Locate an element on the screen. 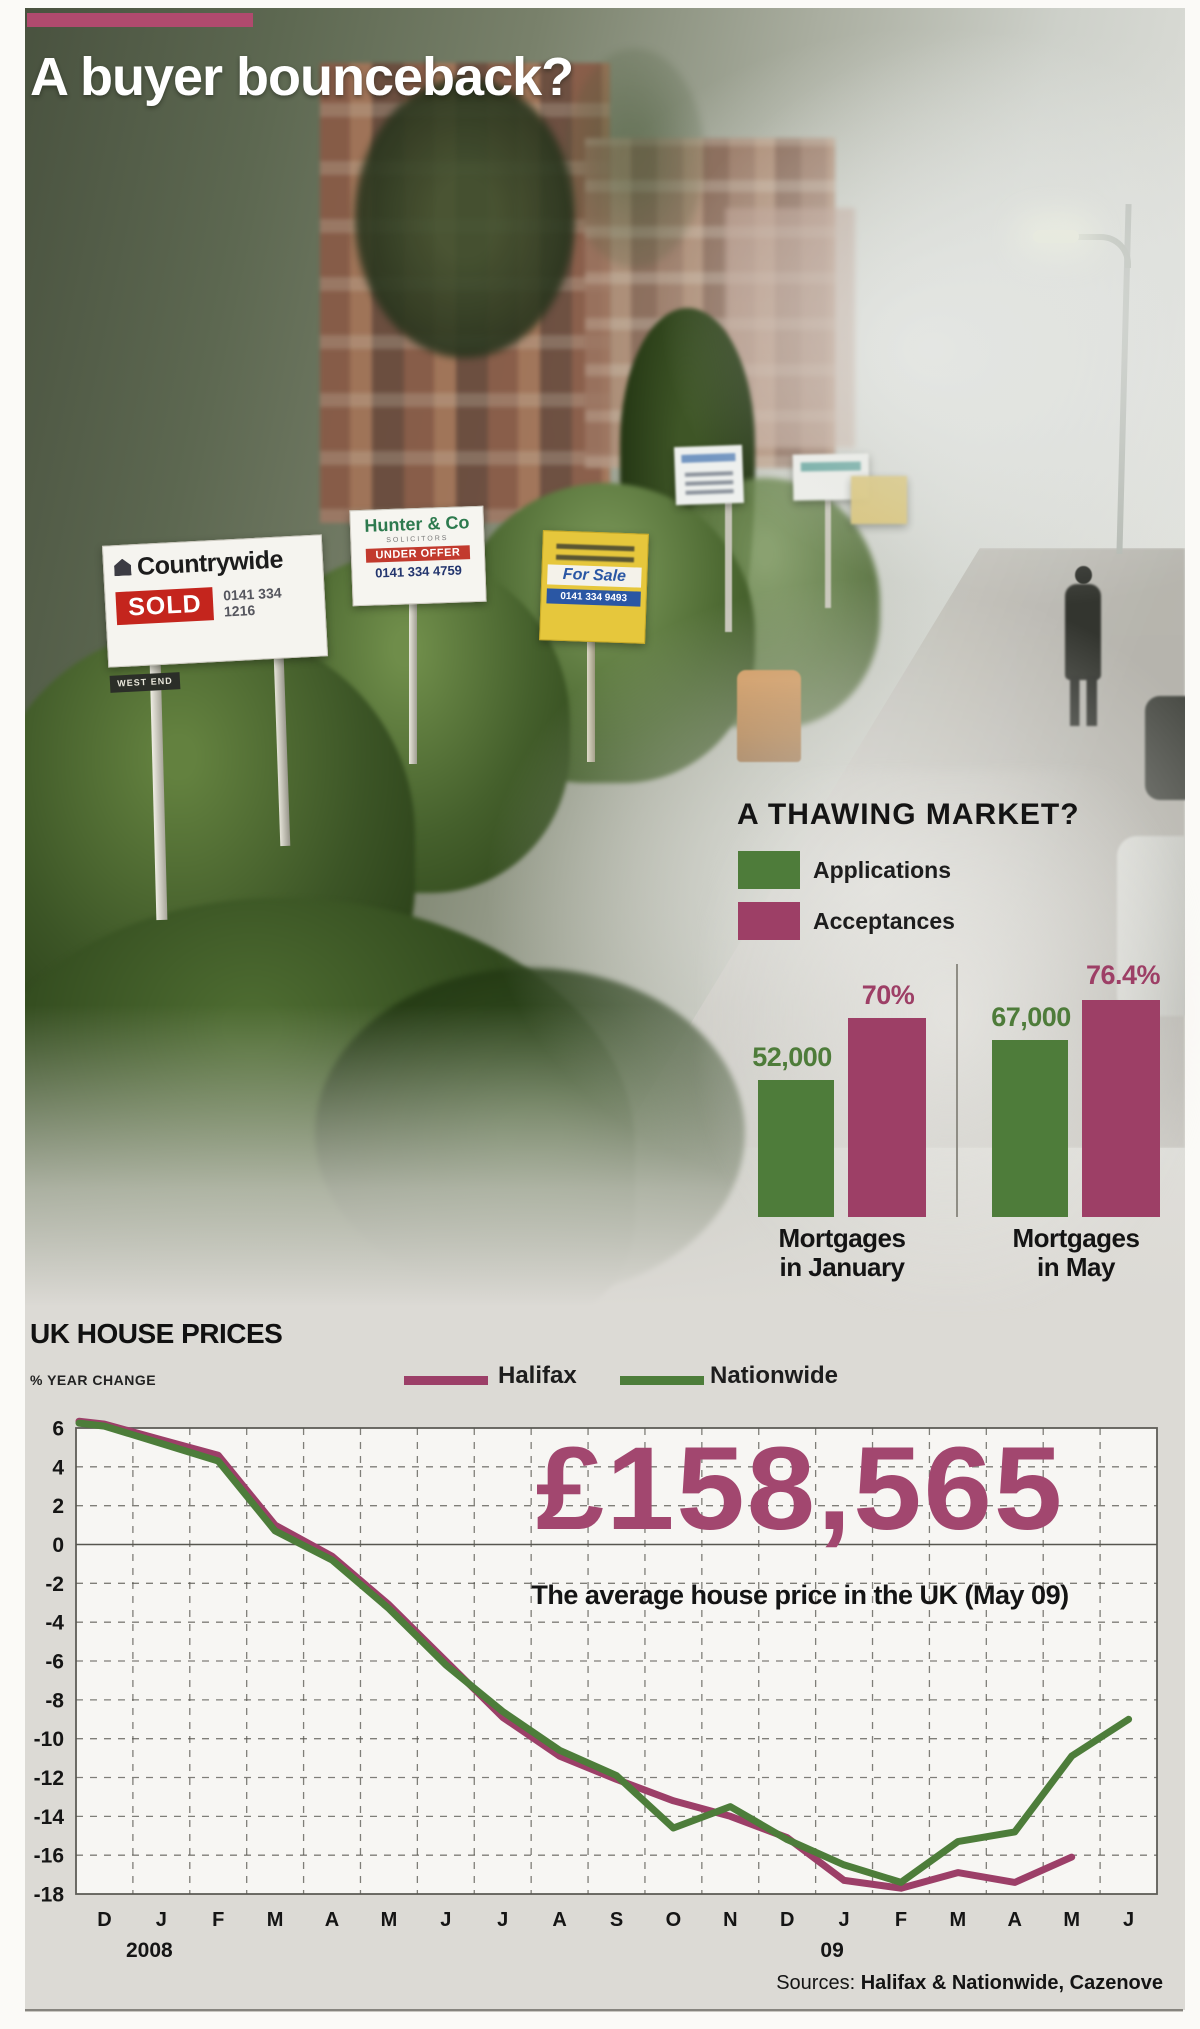  value-applications-january: 52,000 is located at coordinates (792, 1057).